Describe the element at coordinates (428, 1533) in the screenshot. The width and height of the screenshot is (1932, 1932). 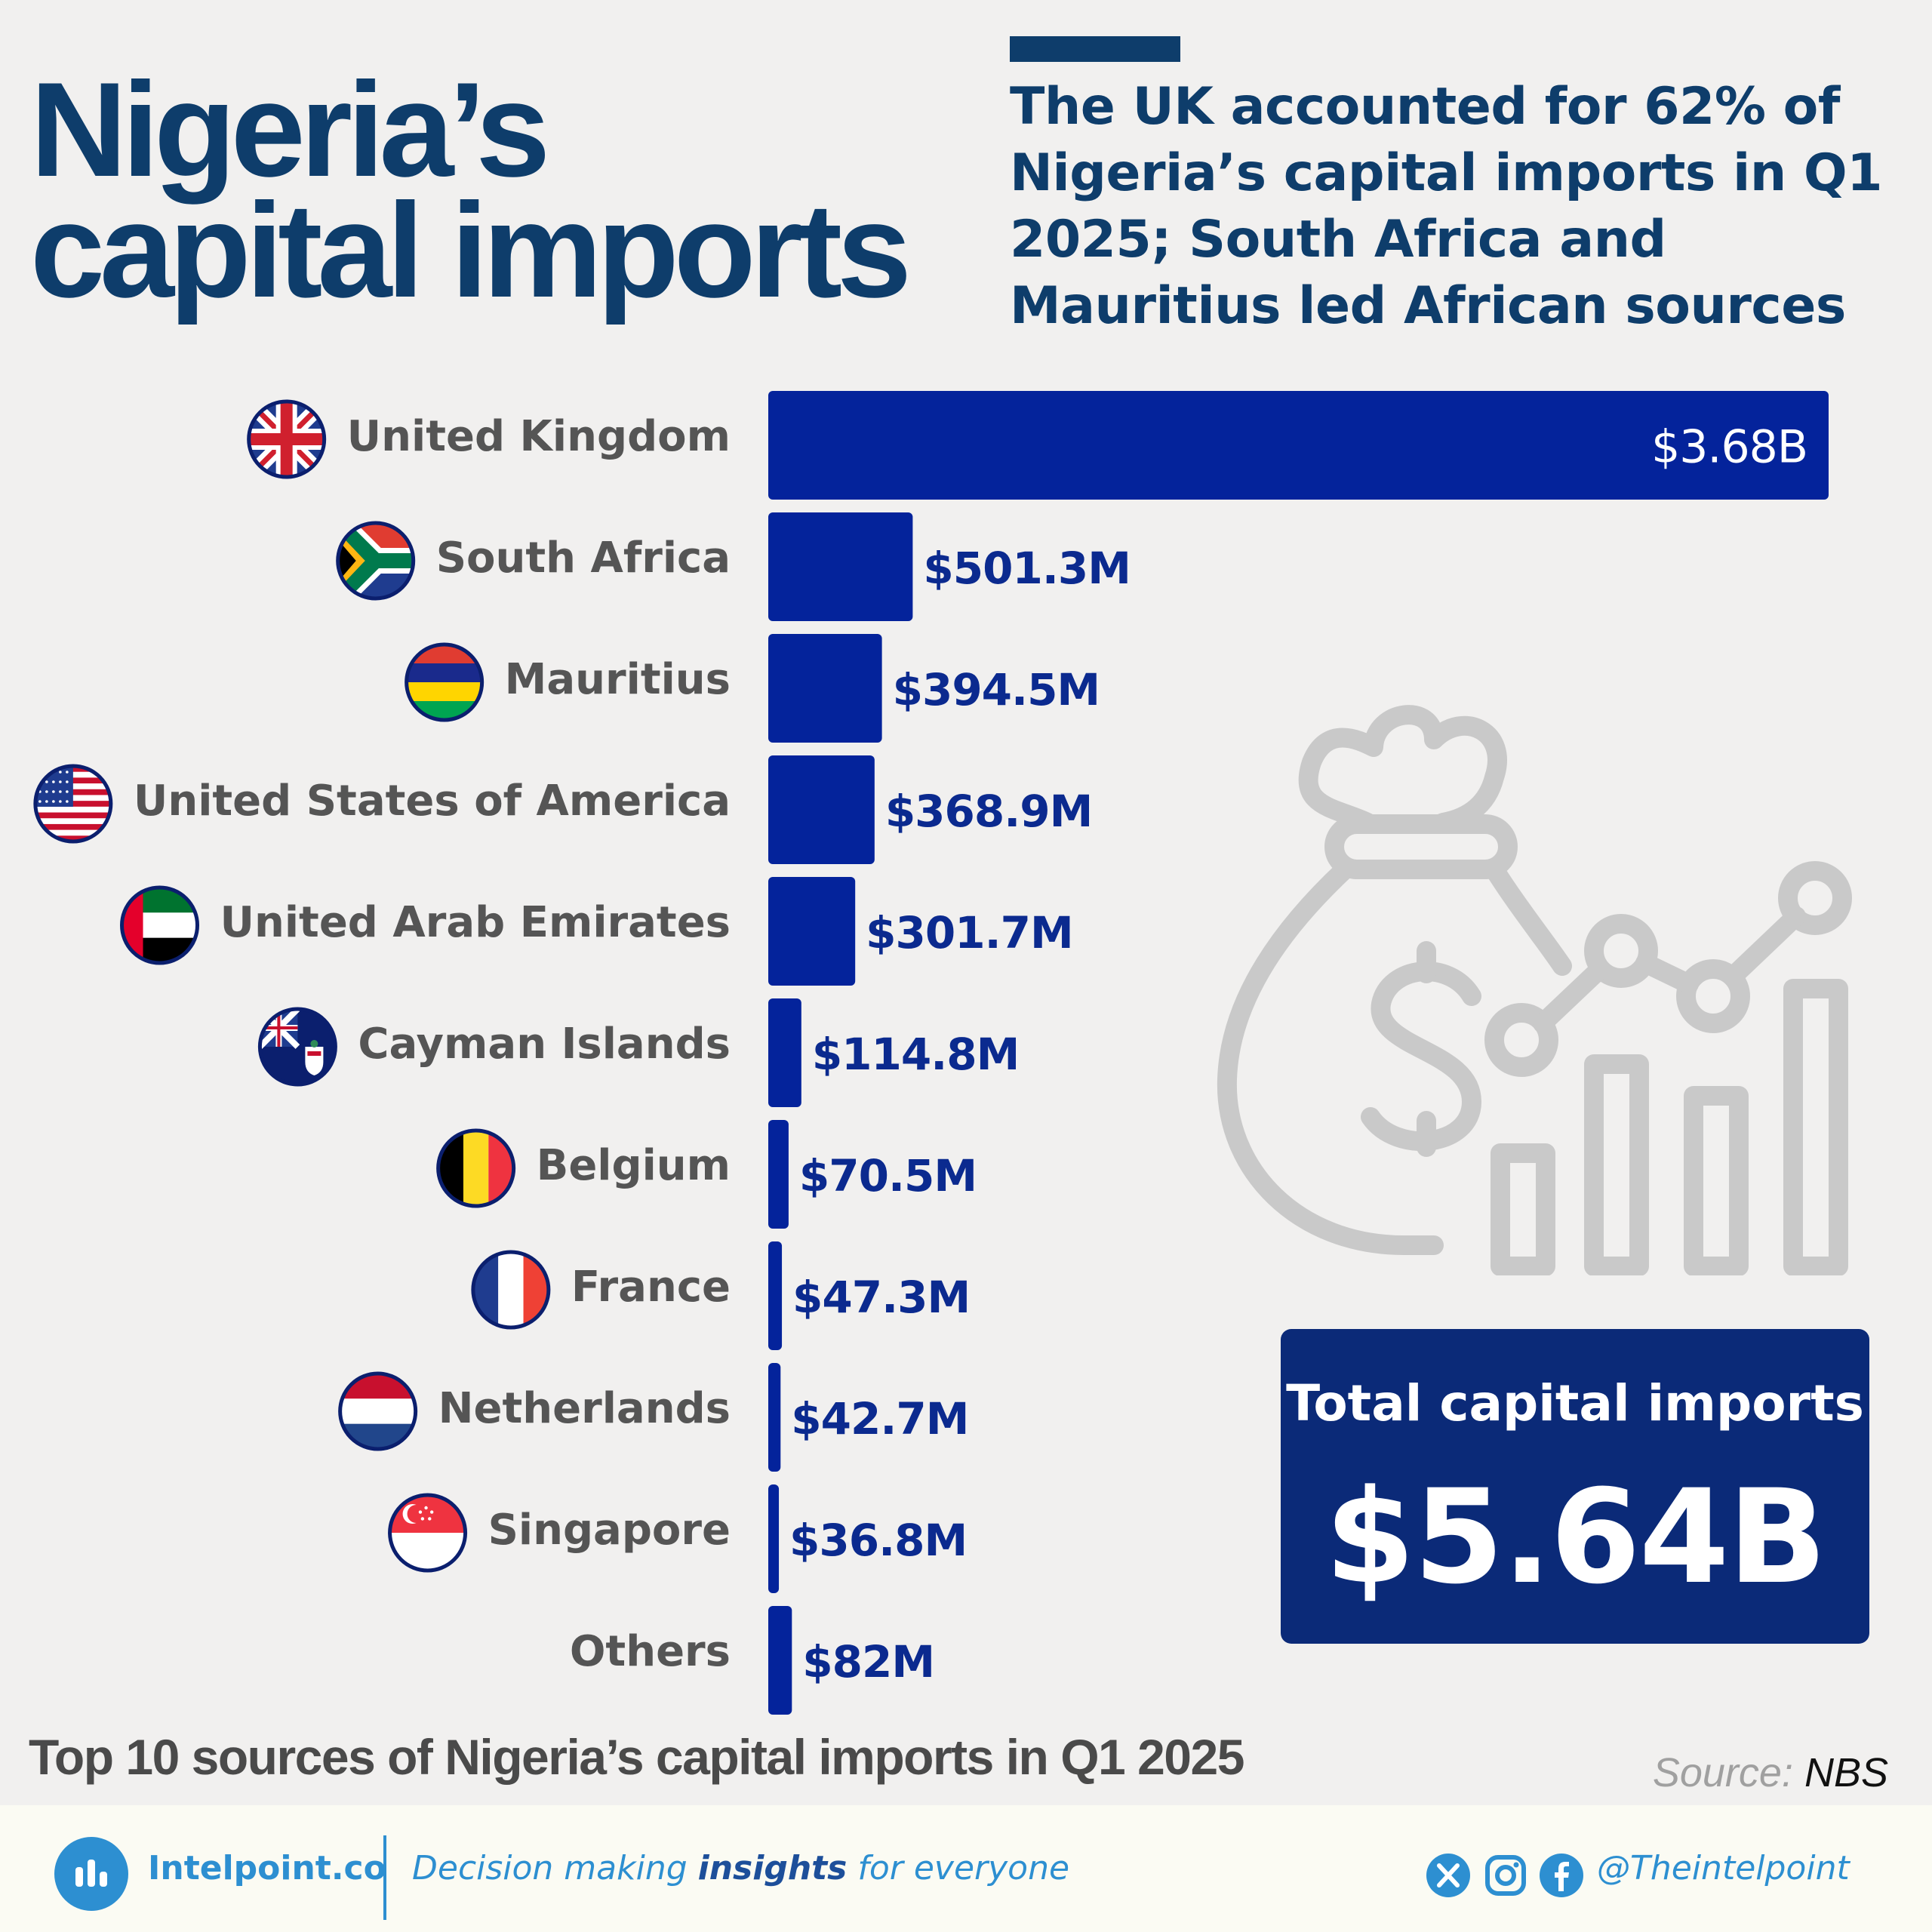
I see `singapore-flag-icon` at that location.